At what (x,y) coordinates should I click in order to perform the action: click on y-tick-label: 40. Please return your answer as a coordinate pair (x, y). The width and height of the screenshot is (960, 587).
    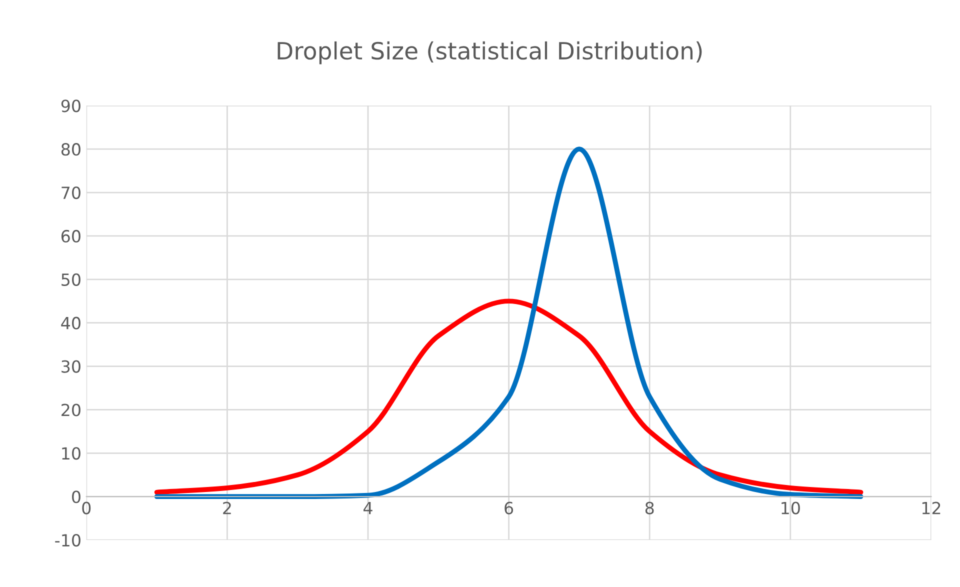
    Looking at the image, I should click on (70, 323).